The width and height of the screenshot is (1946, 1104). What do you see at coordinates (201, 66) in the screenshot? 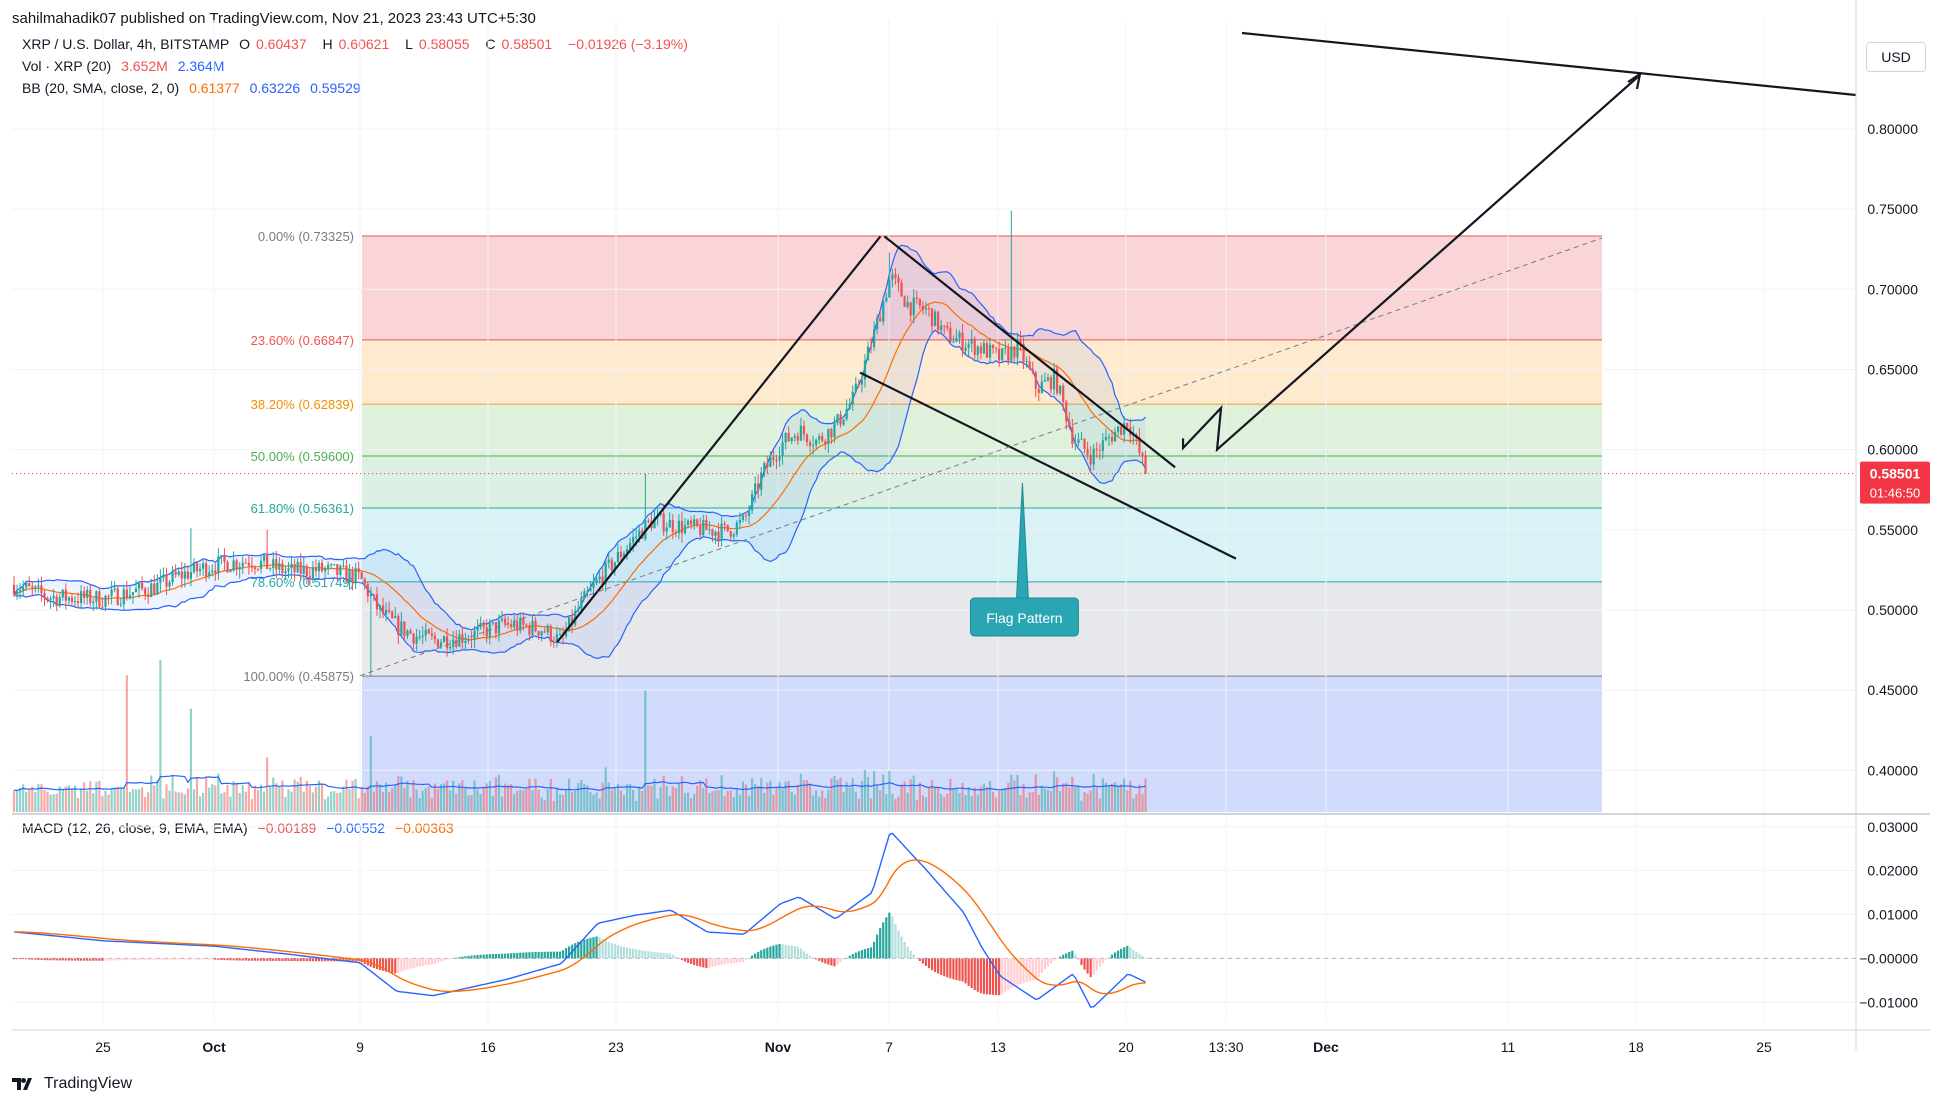
I see `volume-ma: 2.364M` at bounding box center [201, 66].